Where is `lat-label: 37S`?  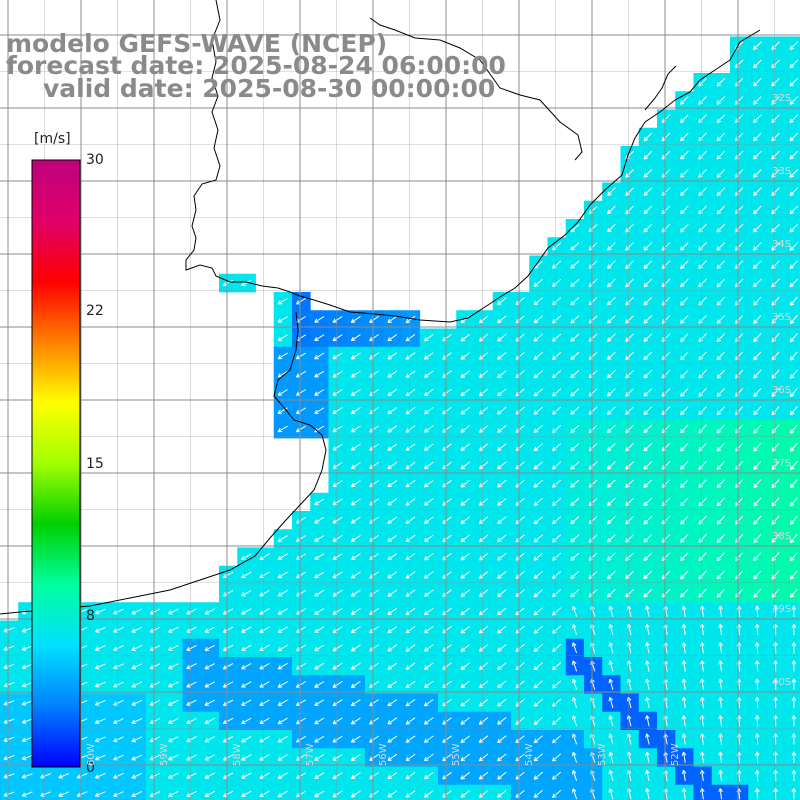
lat-label: 37S is located at coordinates (782, 463).